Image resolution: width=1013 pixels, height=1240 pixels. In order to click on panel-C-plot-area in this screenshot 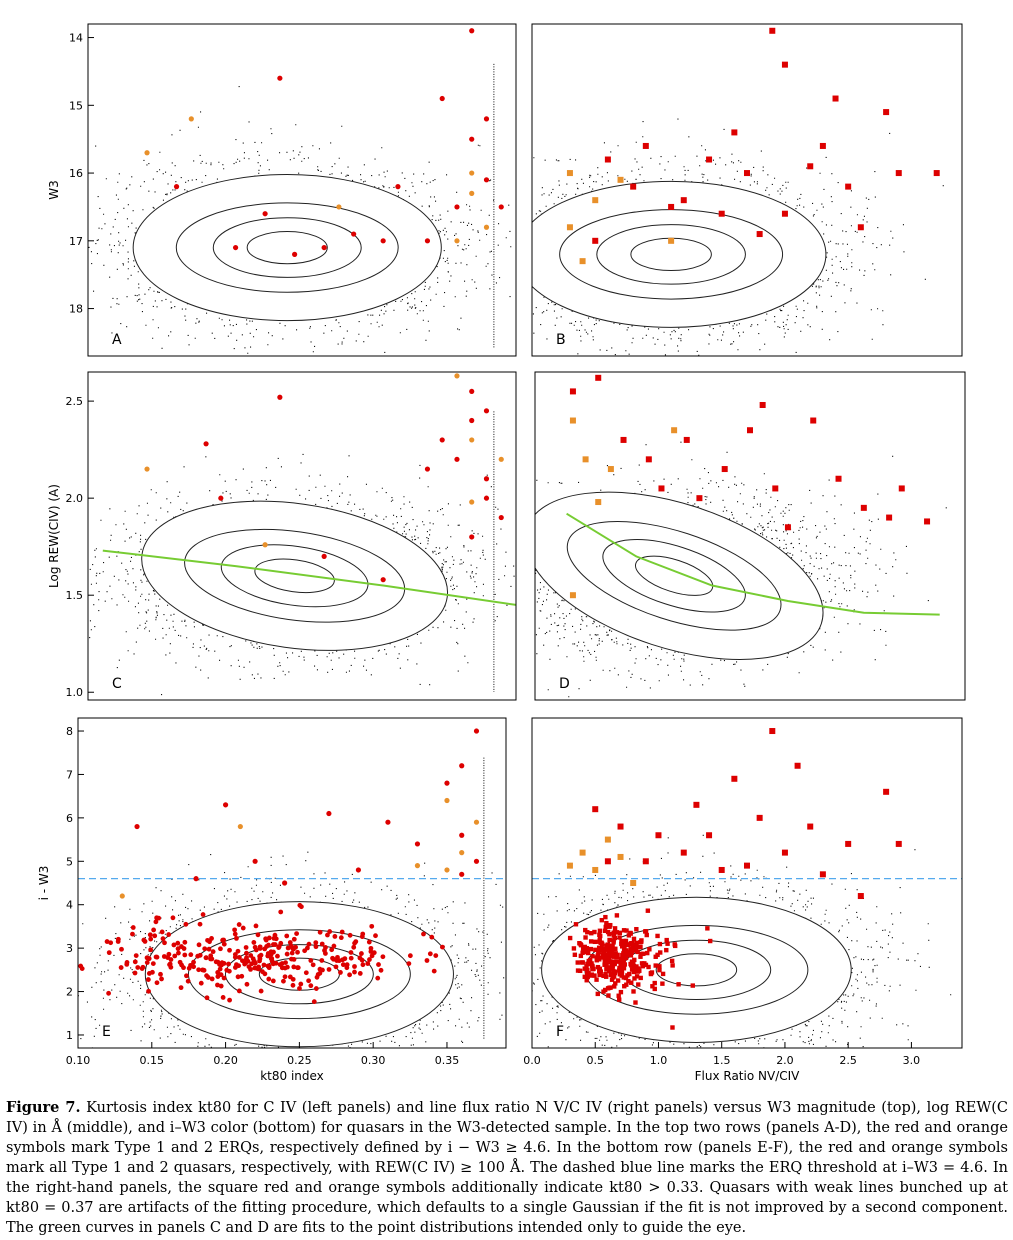, I will do `click(302, 534)`.